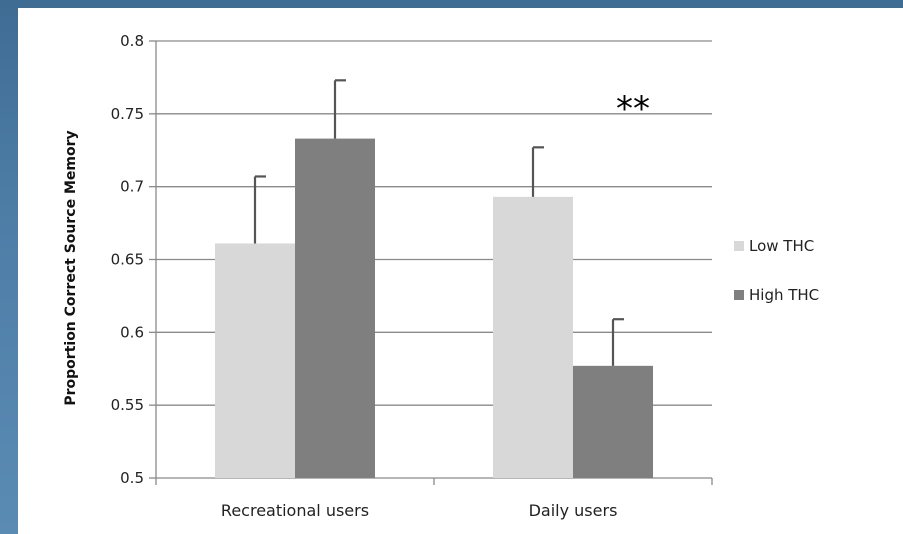 The image size is (903, 534). What do you see at coordinates (127, 260) in the screenshot?
I see `y-tick-label: 0.65` at bounding box center [127, 260].